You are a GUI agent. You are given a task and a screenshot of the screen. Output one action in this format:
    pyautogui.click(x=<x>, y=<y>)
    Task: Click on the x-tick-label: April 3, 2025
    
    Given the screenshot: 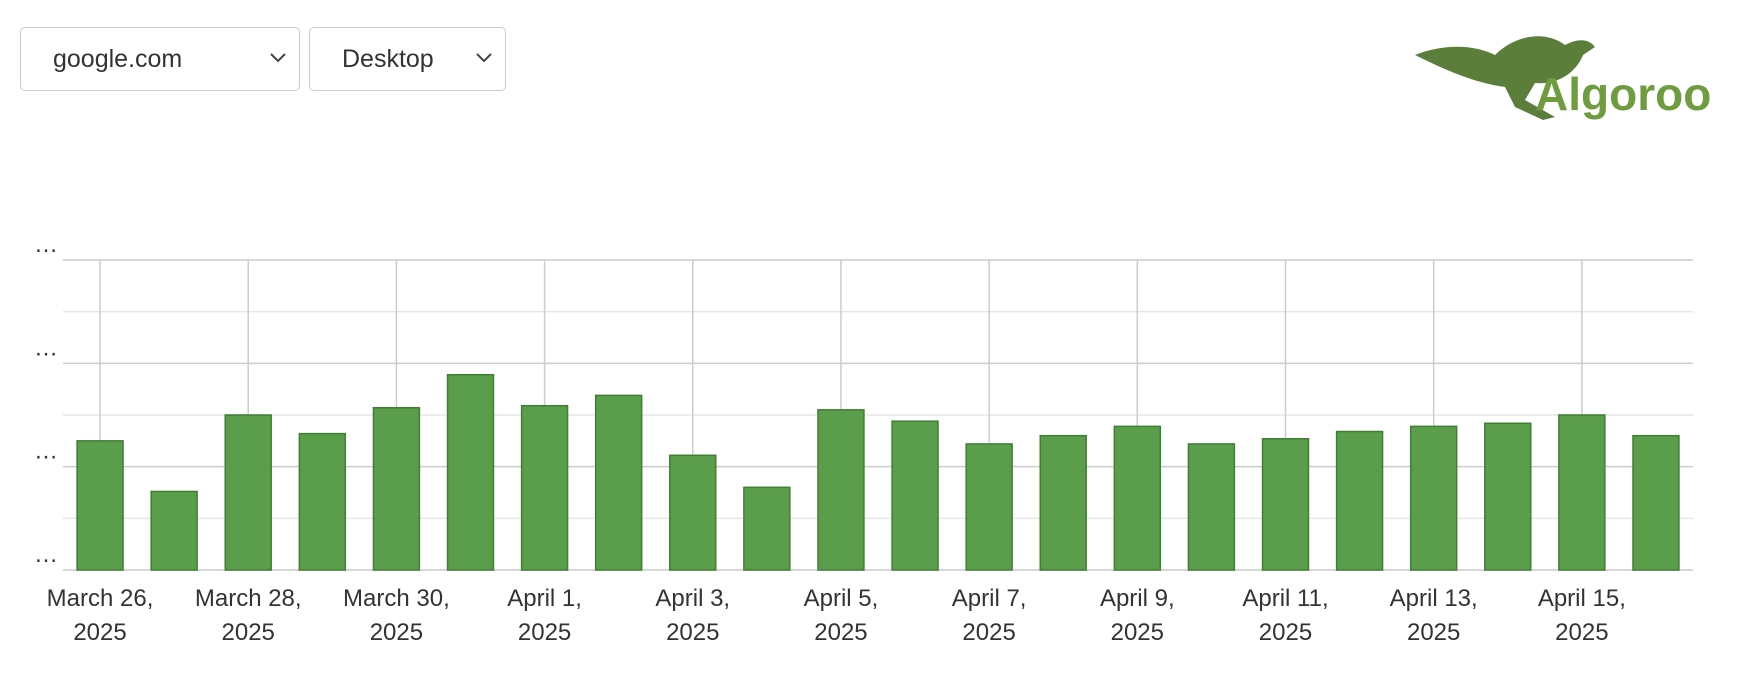 What is the action you would take?
    pyautogui.click(x=693, y=615)
    